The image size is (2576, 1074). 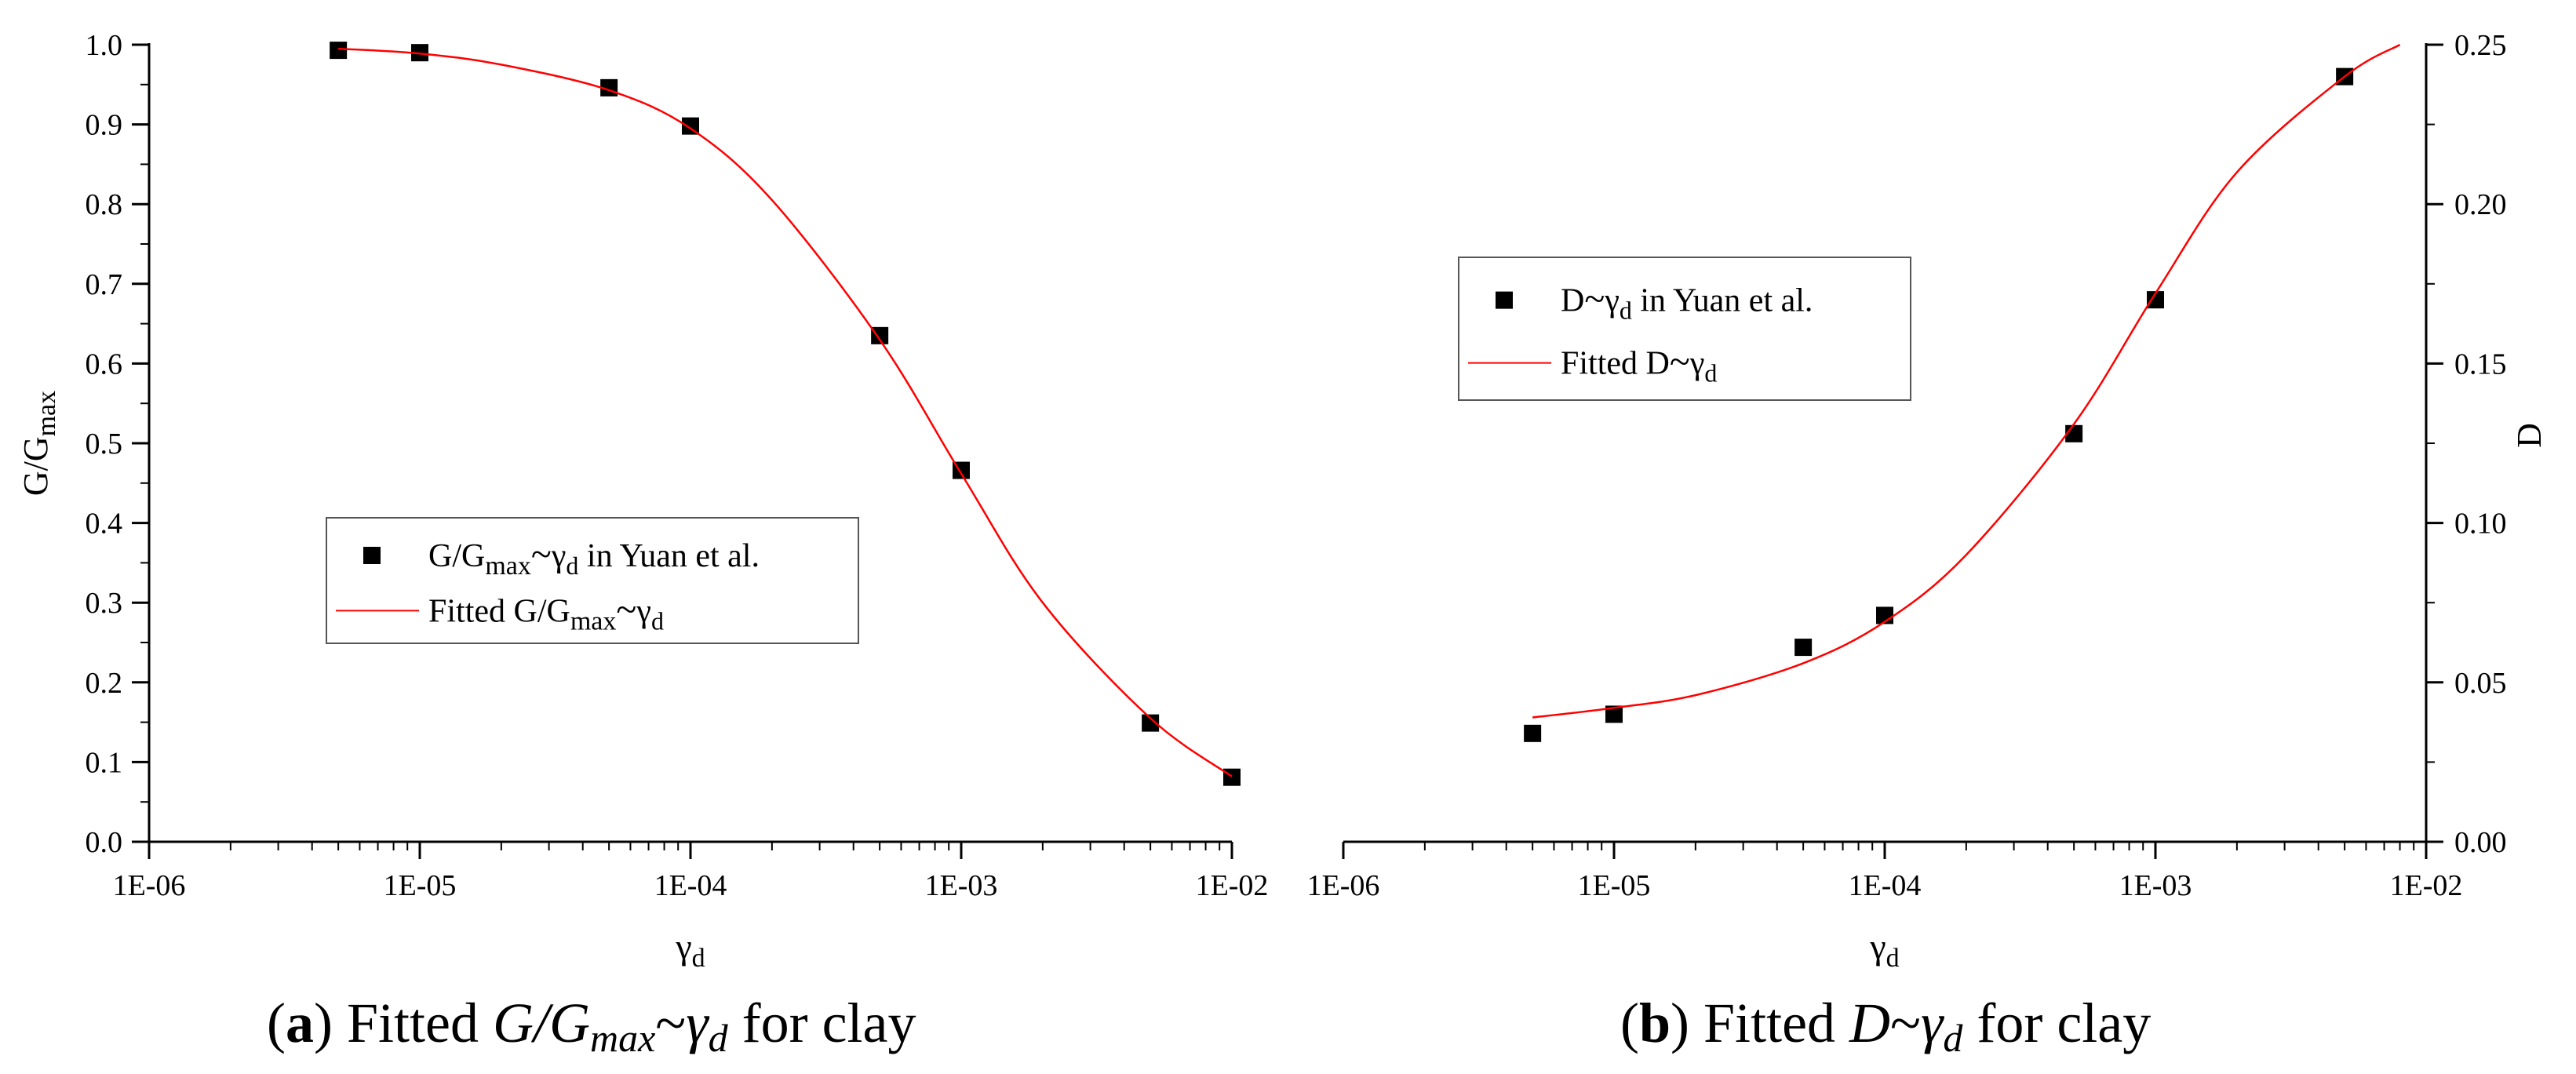 What do you see at coordinates (2480, 45) in the screenshot?
I see `y-tick-label: 0.25` at bounding box center [2480, 45].